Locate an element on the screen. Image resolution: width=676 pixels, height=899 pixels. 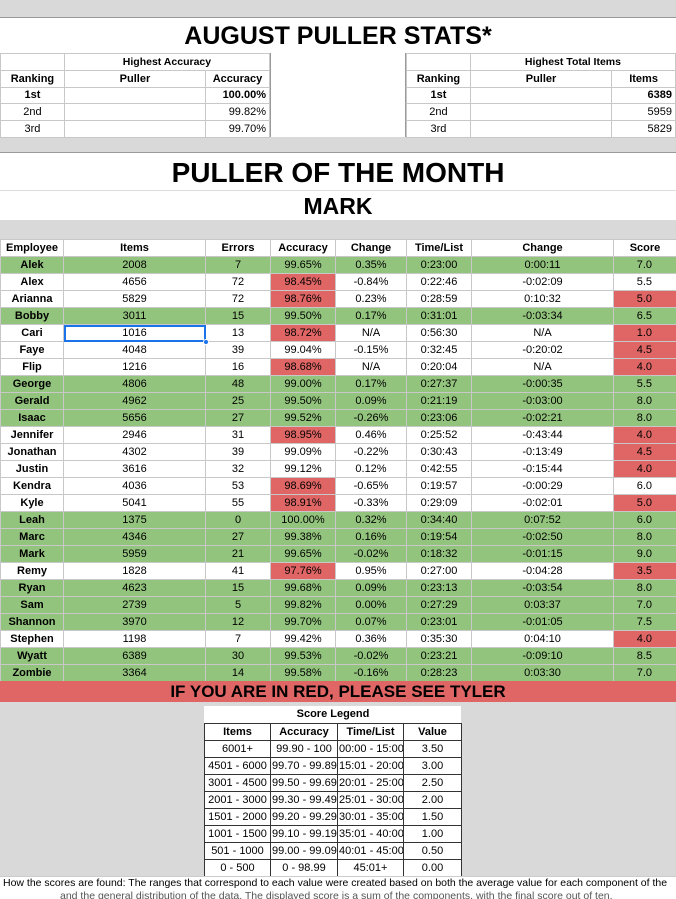
accuracy-cell: 99.09% is located at coordinates (303, 452).